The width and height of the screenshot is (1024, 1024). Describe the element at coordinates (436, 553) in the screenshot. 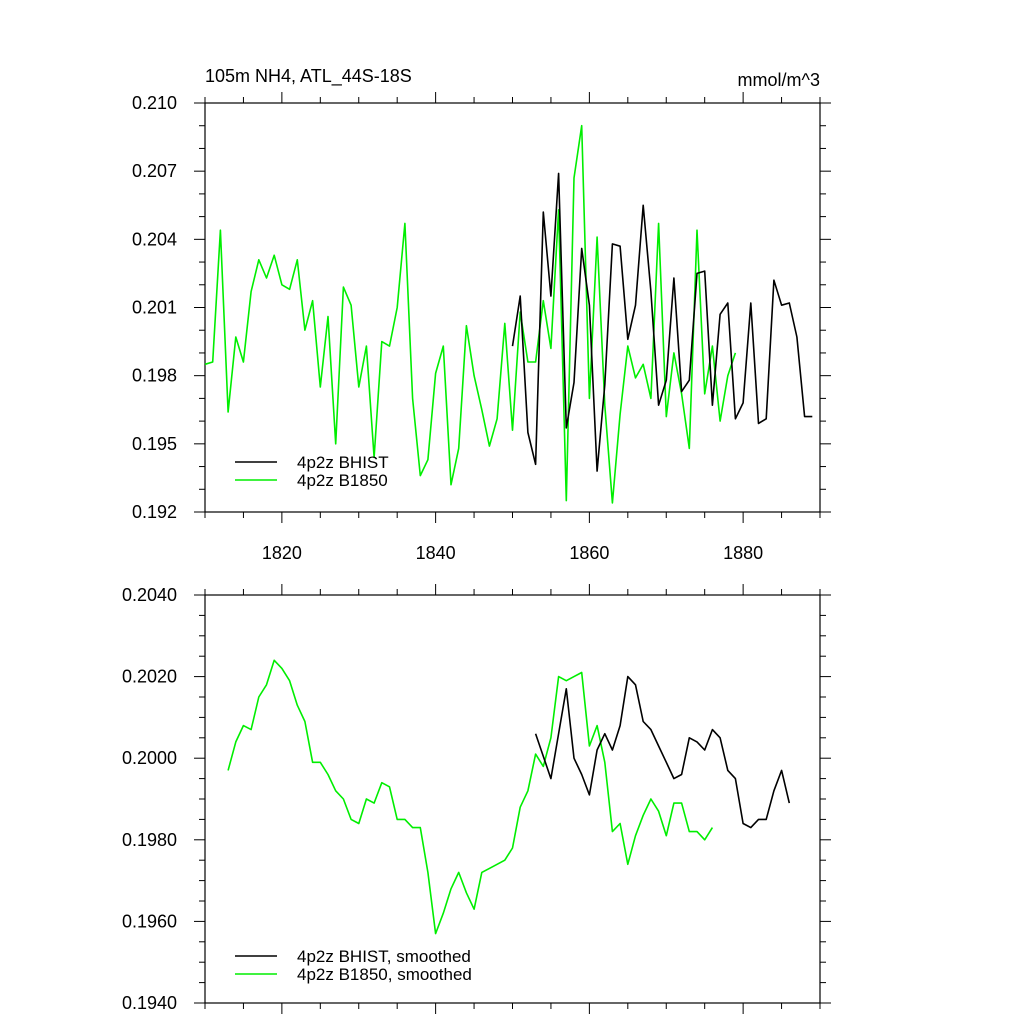

I see `top-x-tick-label: 1840` at that location.